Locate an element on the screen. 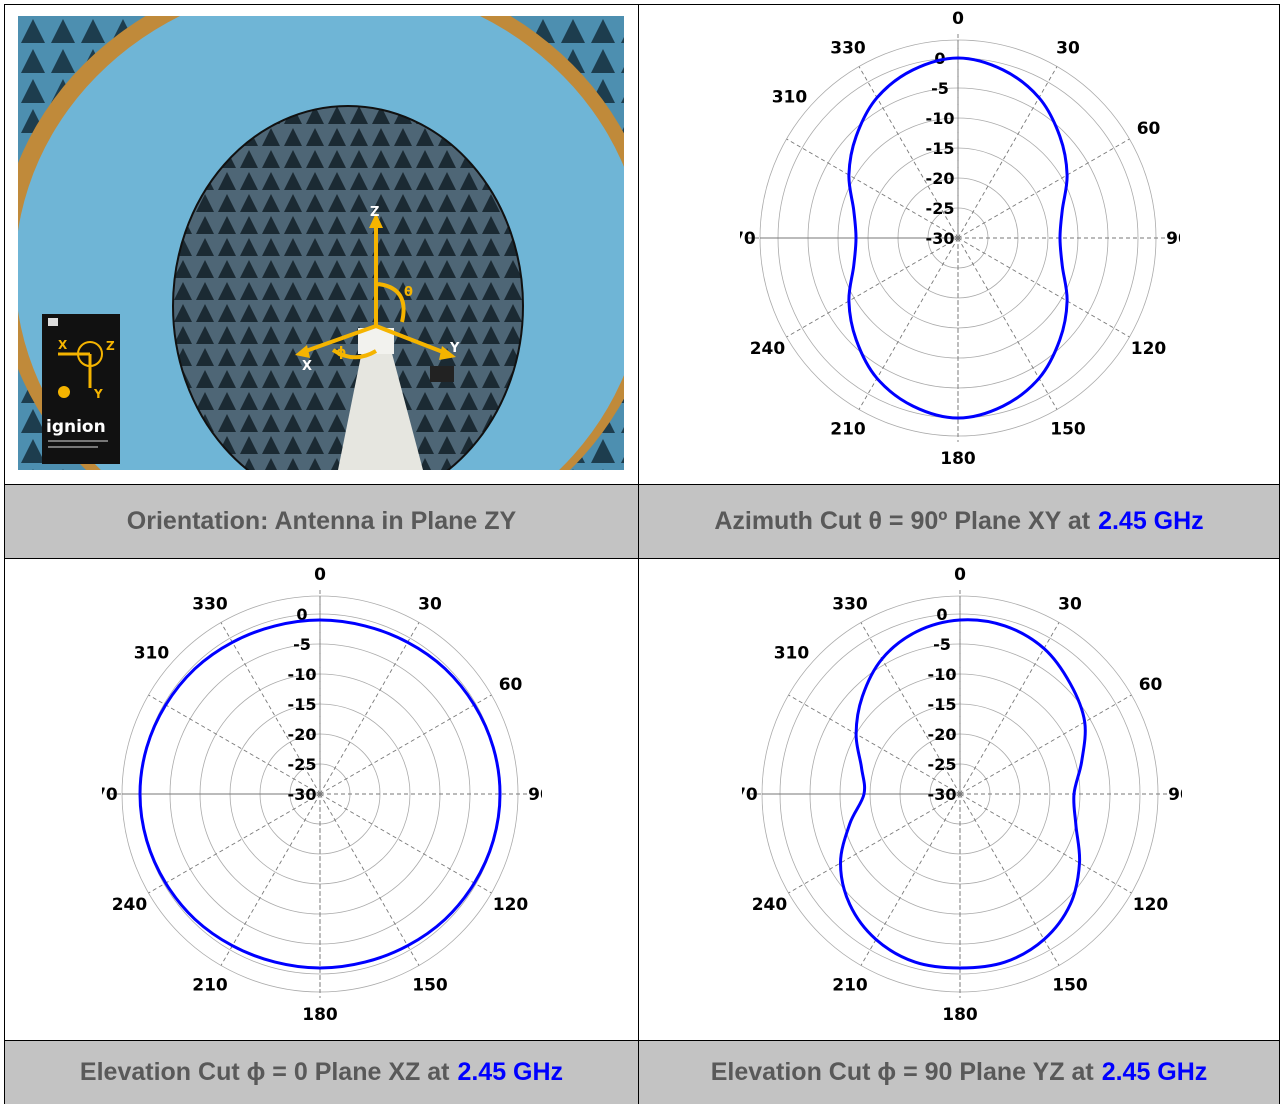 The width and height of the screenshot is (1283, 1106). caption-elevation-xz-text: Elevation Cut ϕ = 0 Plane XZ at is located at coordinates (264, 1072).